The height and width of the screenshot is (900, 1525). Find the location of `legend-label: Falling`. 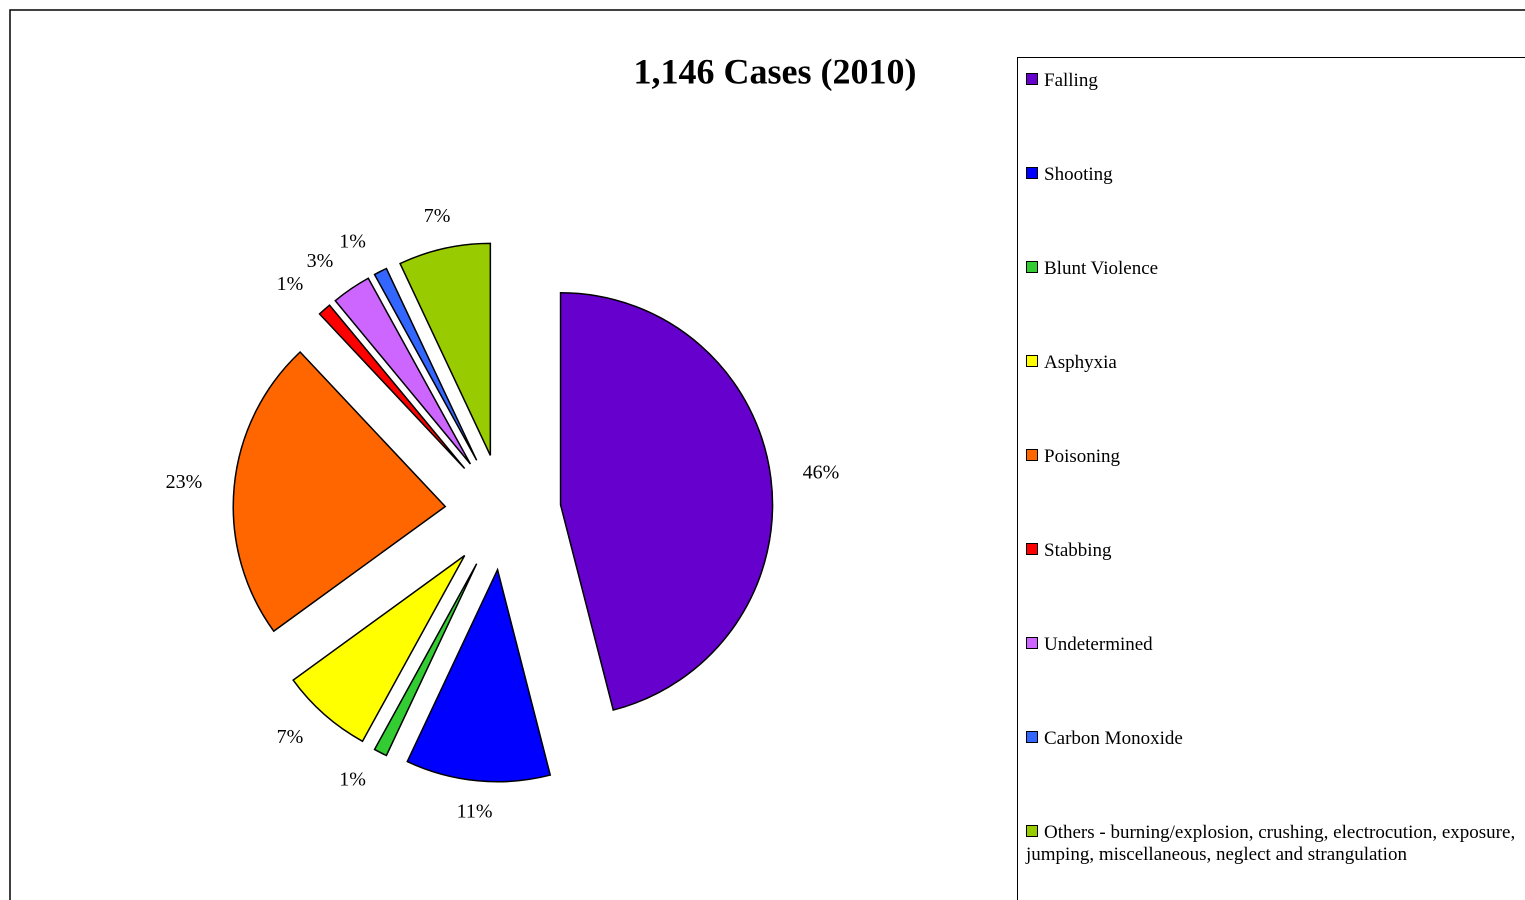

legend-label: Falling is located at coordinates (1071, 80).